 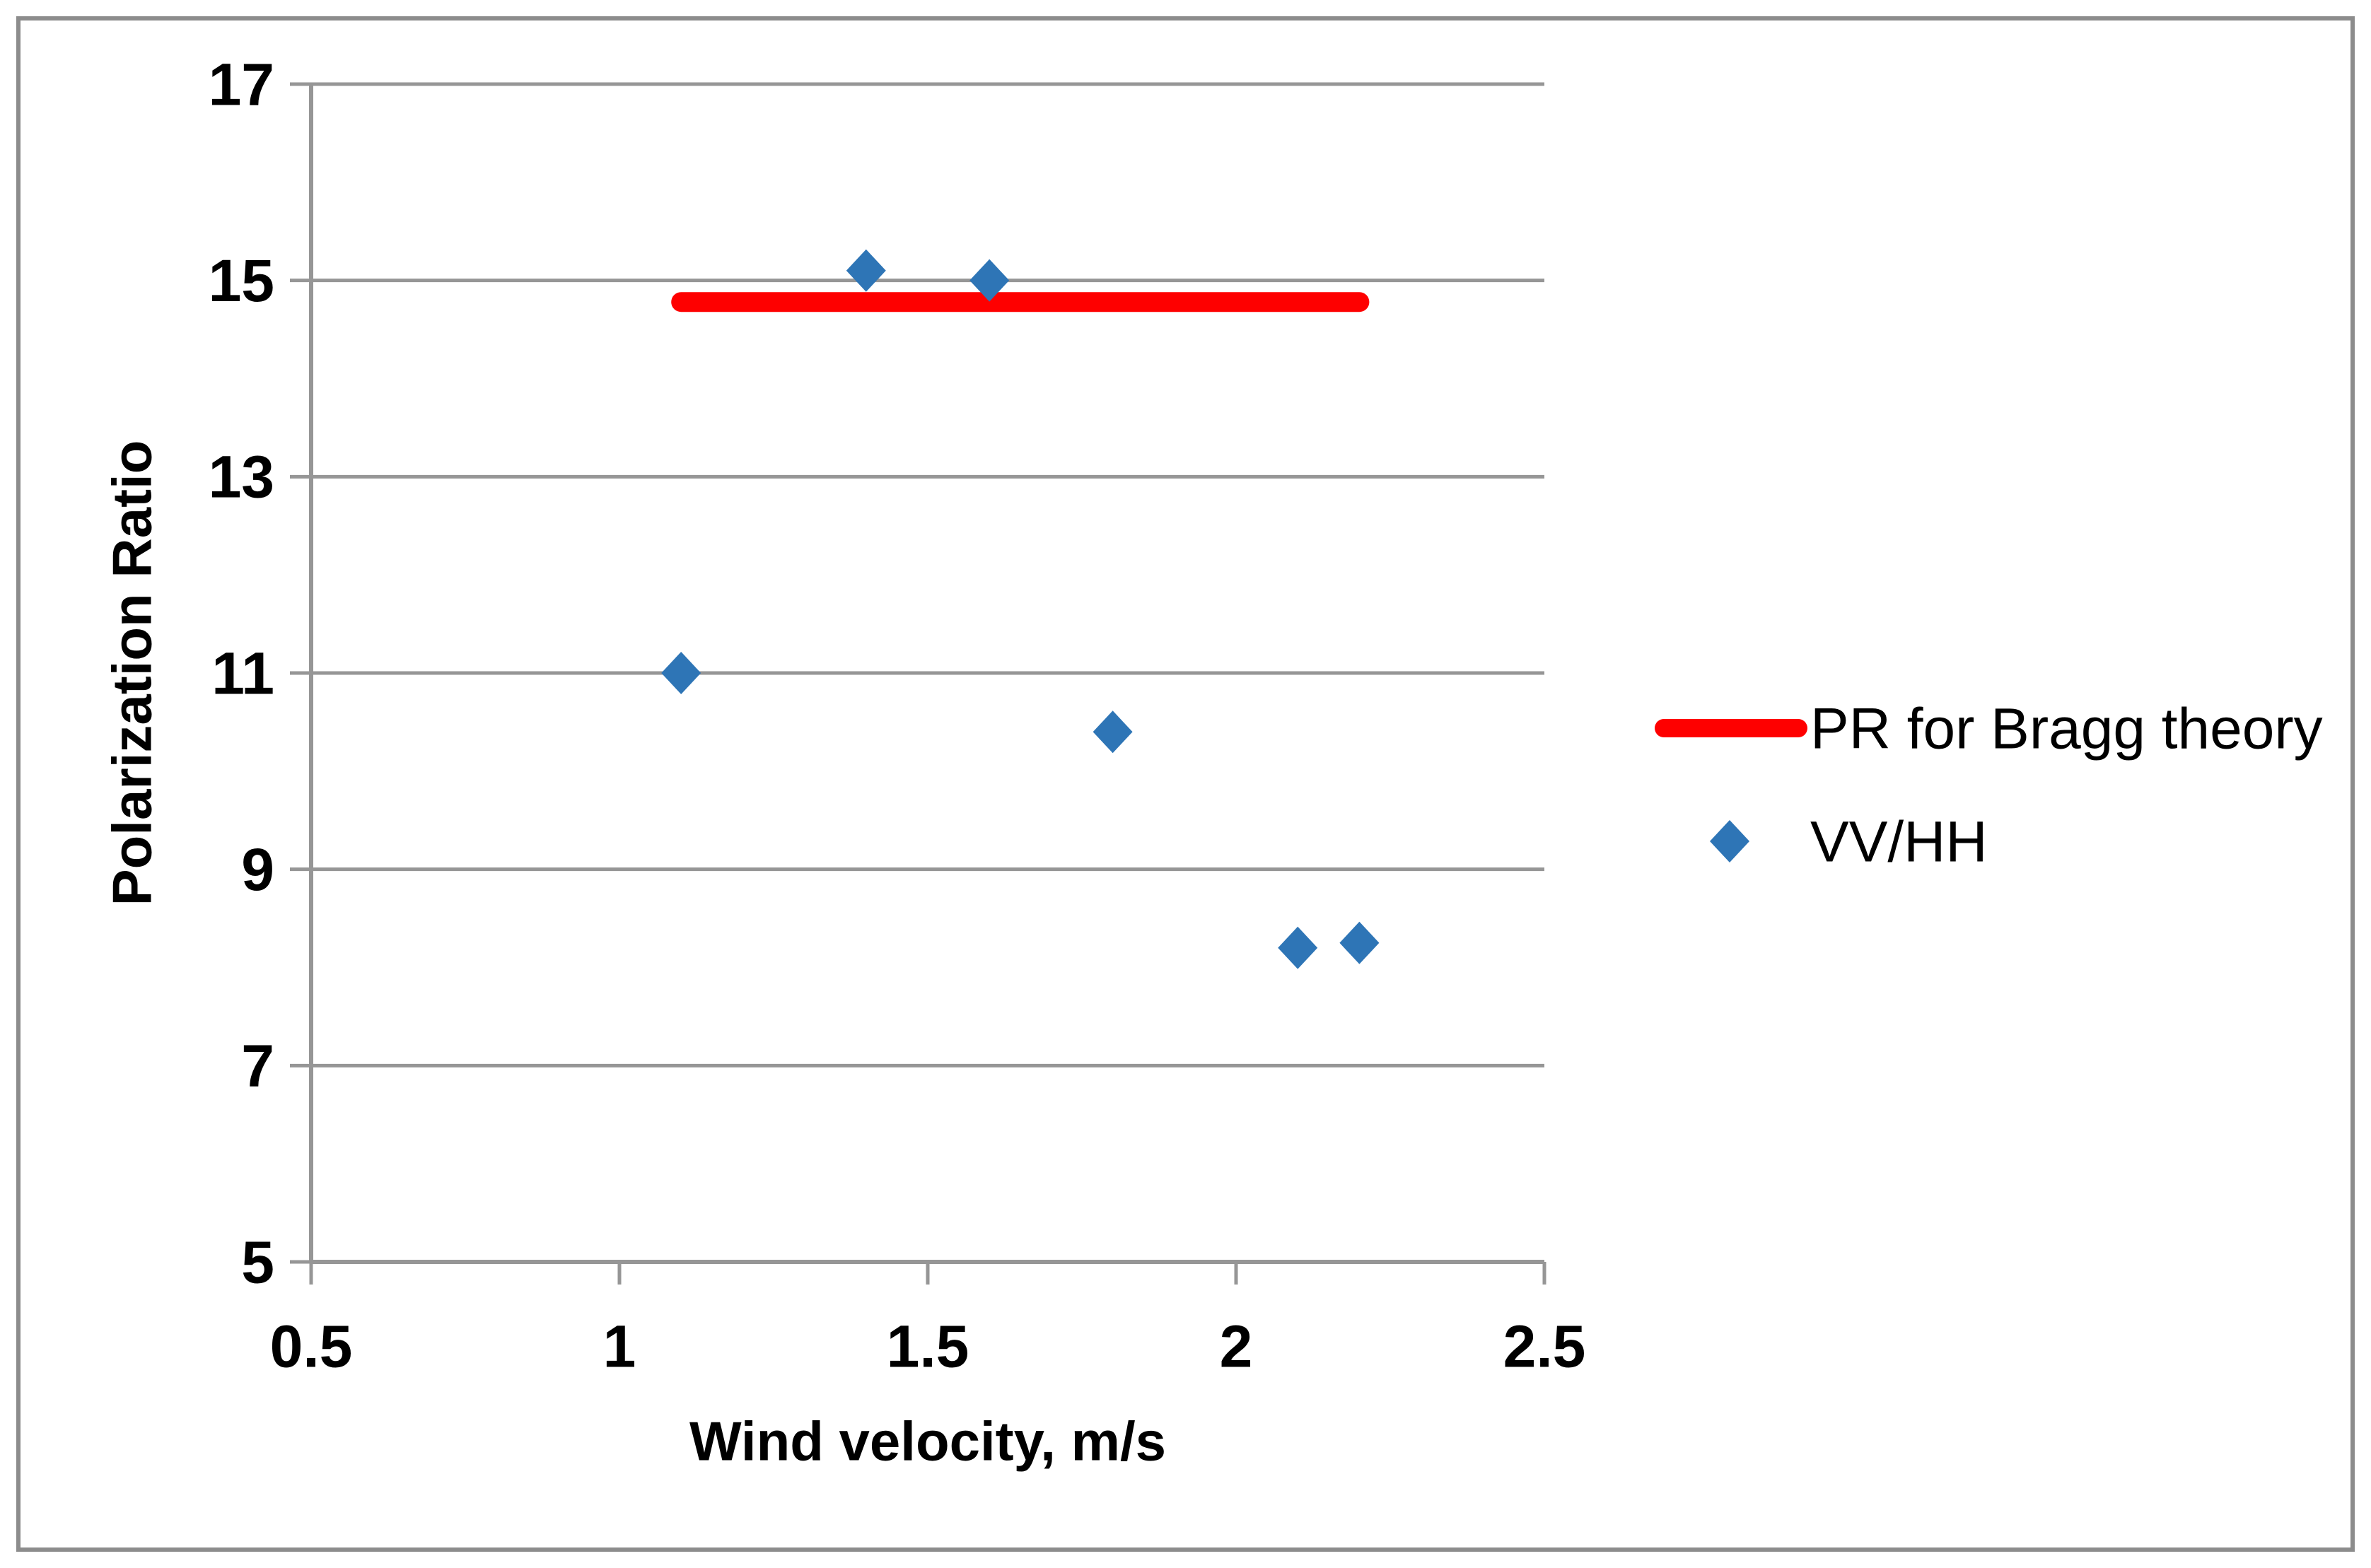 I want to click on y-axis-title: Polarization Ratio, so click(x=131, y=673).